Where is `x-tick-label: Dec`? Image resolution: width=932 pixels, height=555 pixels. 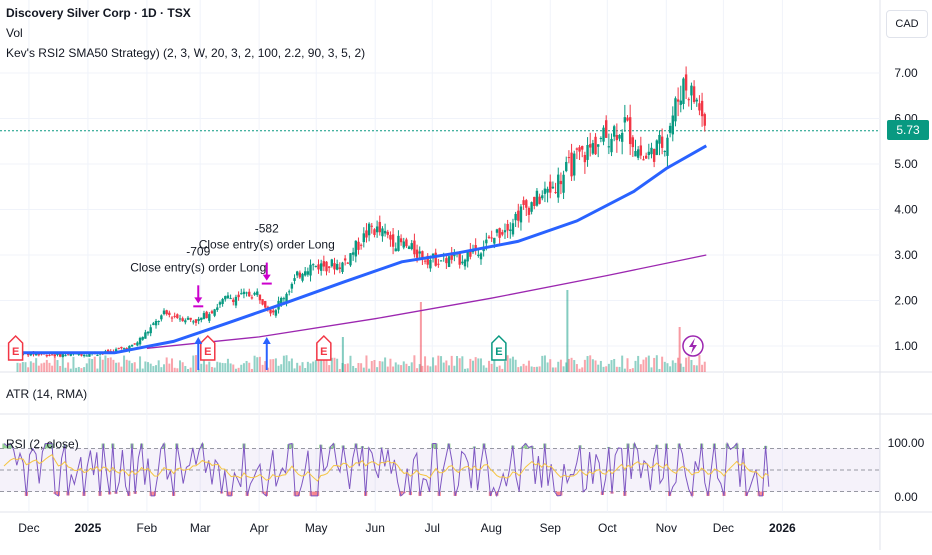
x-tick-label: Dec is located at coordinates (28, 528).